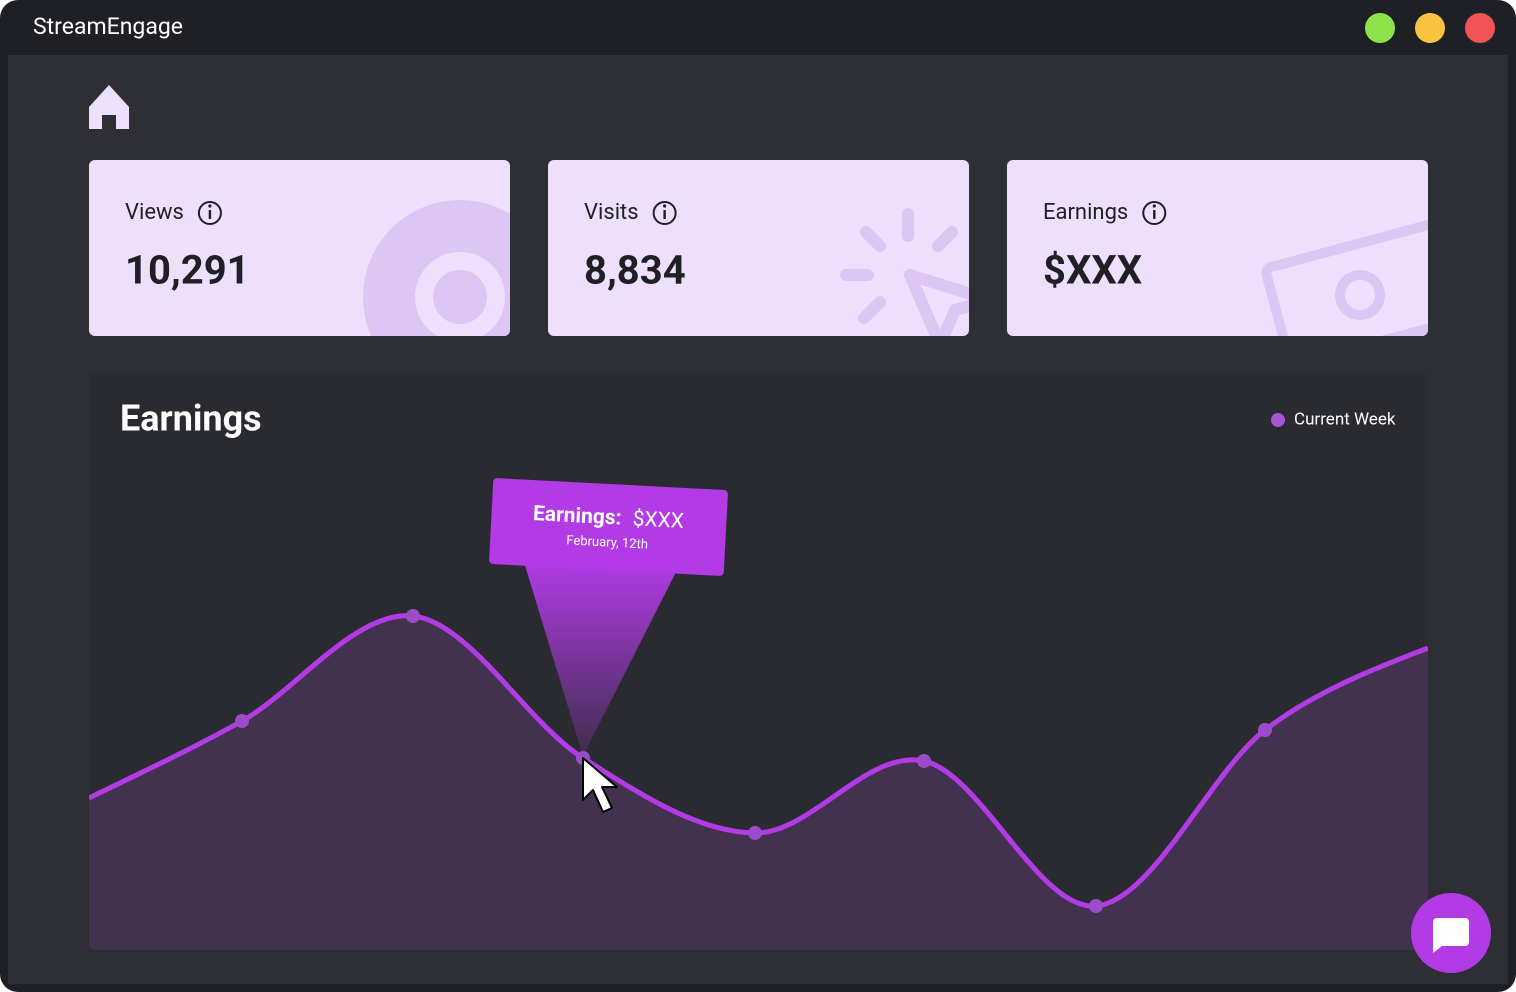 This screenshot has width=1516, height=992. What do you see at coordinates (191, 419) in the screenshot?
I see `chart-title: Earnings` at bounding box center [191, 419].